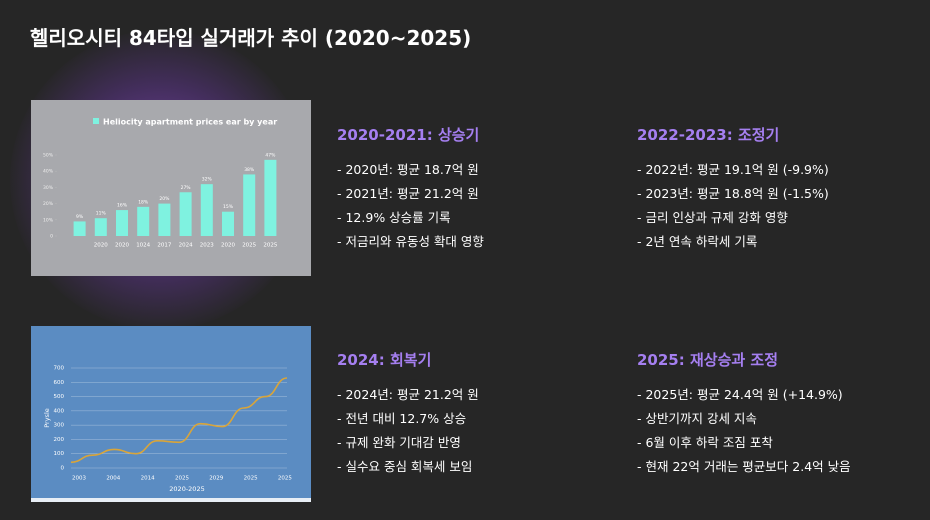 The height and width of the screenshot is (520, 930). What do you see at coordinates (48, 220) in the screenshot?
I see `y-tick-label: 10%` at bounding box center [48, 220].